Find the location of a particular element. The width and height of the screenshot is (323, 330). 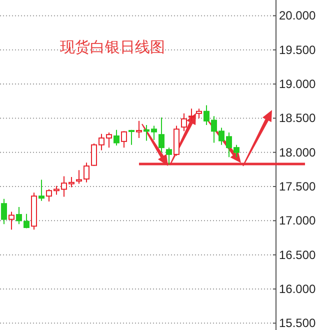

y-tick-label: 18.500 is located at coordinates (297, 118).